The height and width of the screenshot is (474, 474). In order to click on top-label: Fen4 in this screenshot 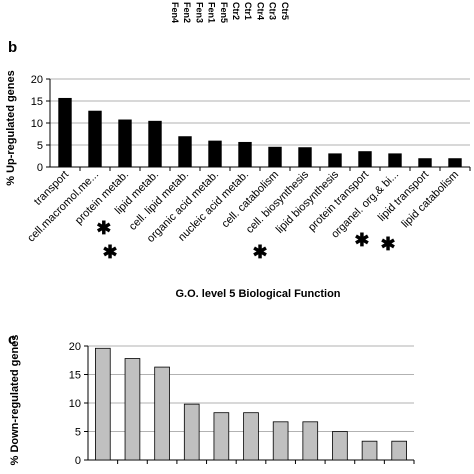, I will do `click(175, 12)`.